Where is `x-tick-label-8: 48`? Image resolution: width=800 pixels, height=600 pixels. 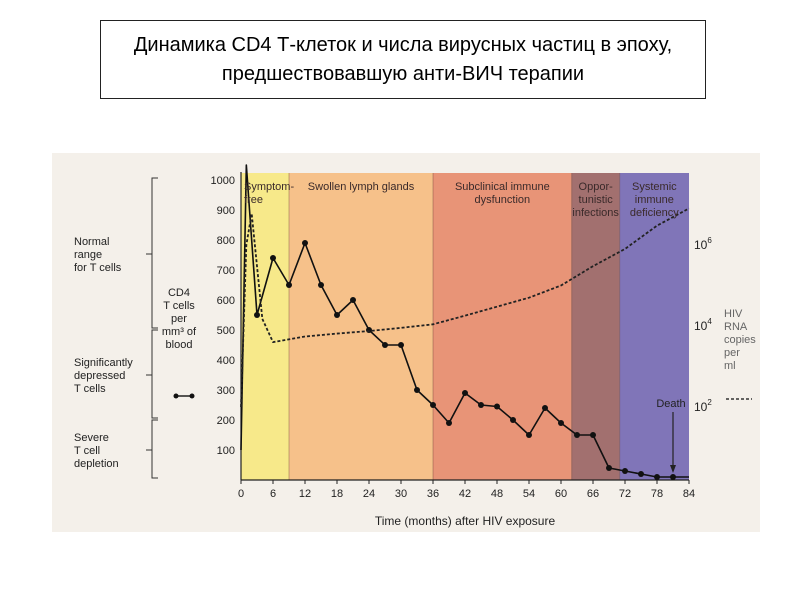 x-tick-label-8: 48 is located at coordinates (497, 494).